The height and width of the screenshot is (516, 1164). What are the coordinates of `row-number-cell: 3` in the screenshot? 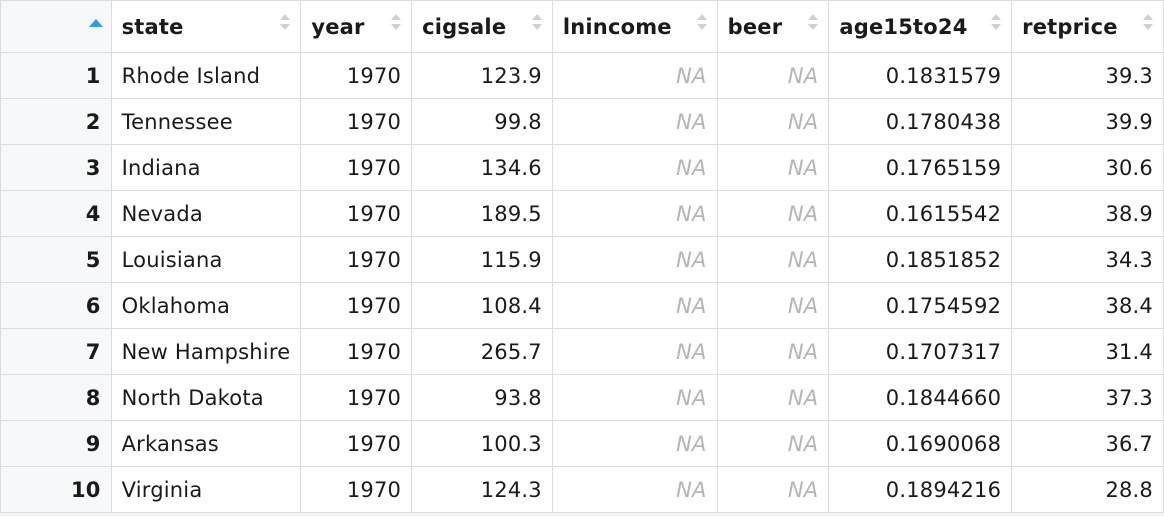 It's located at (56, 167).